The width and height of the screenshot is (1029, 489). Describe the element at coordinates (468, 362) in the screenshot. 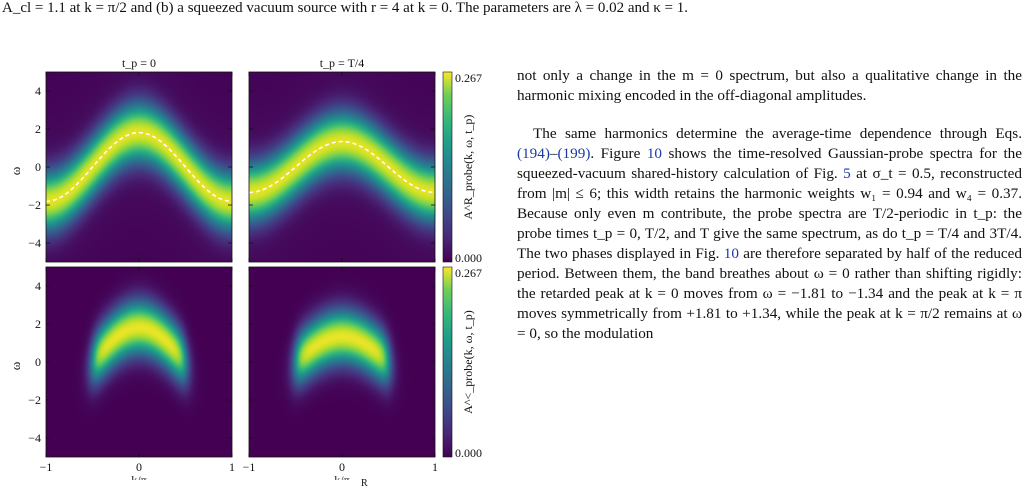

I see `colorbar-axis-label: A^<_probe(k, ω, t_p)` at that location.